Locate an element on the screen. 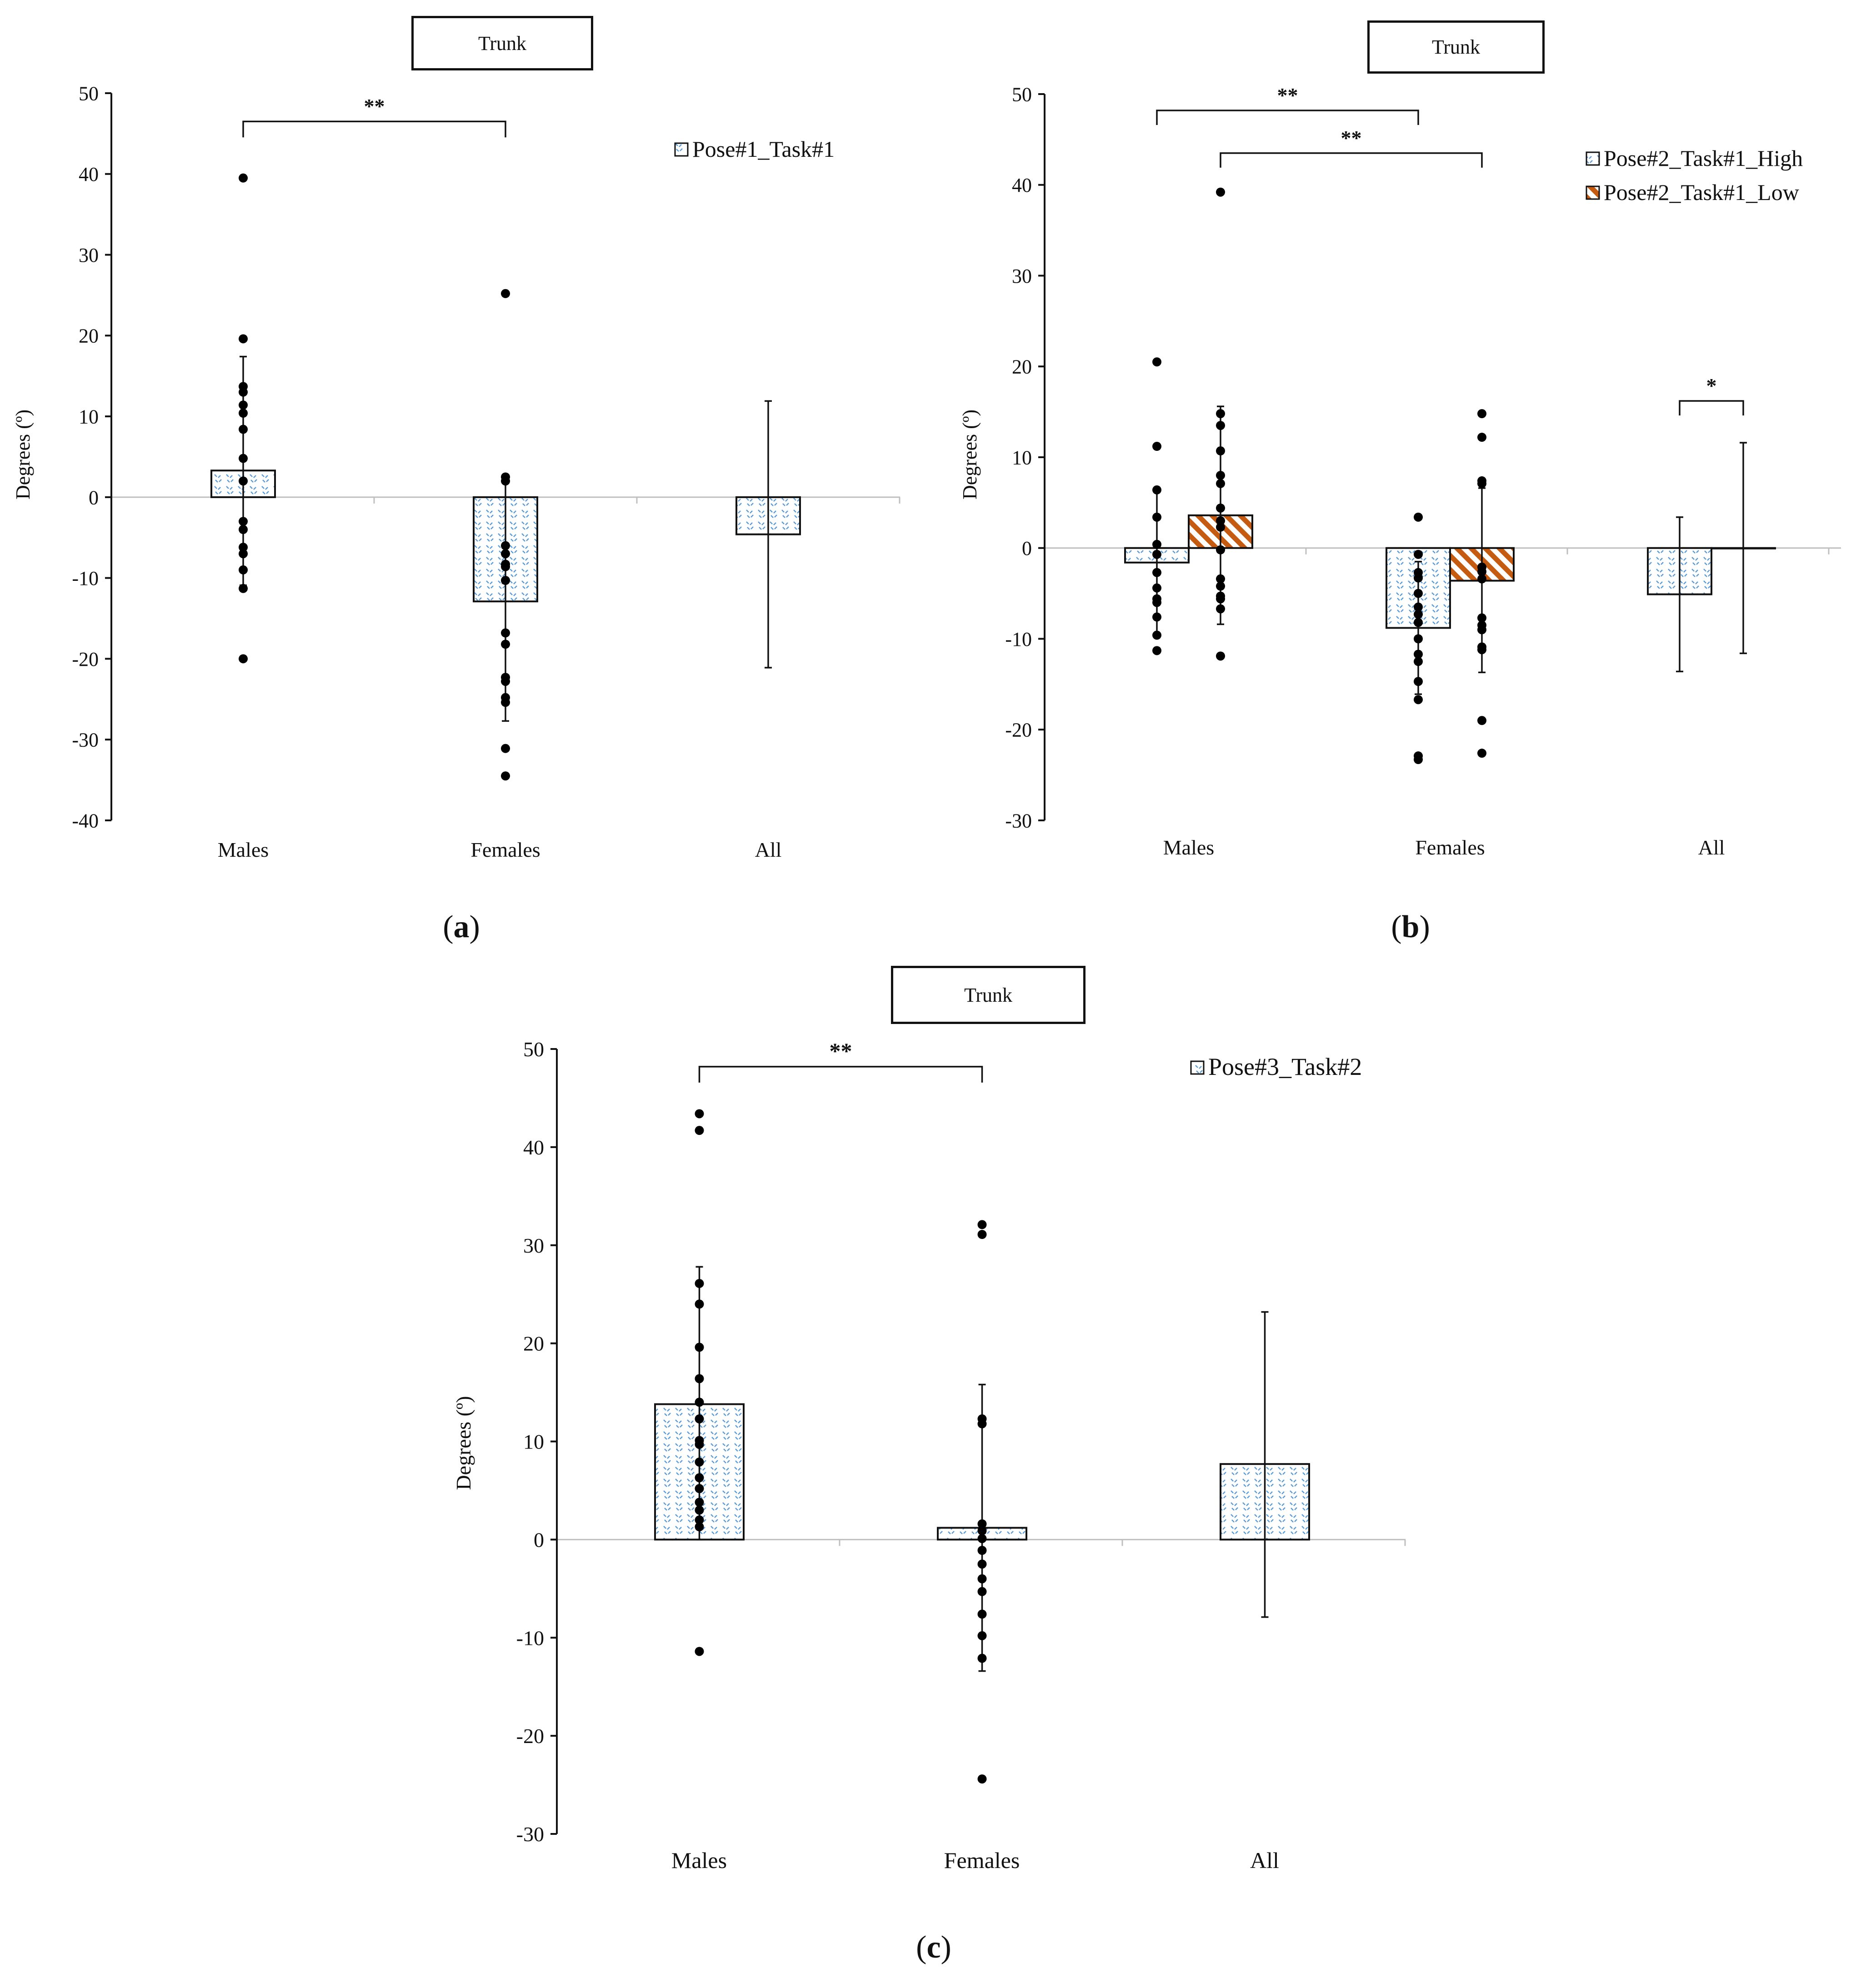 This screenshot has height=1988, width=1861. panel-c-caption: (c) is located at coordinates (934, 1948).